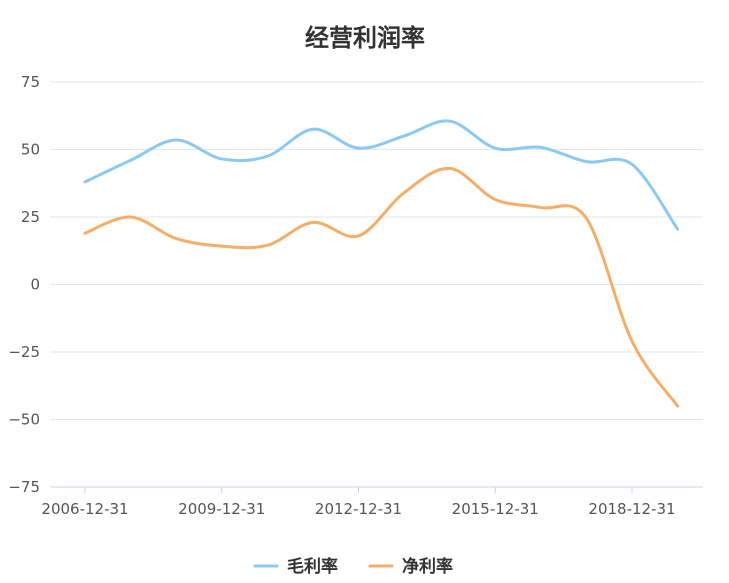  I want to click on chart-title: 经营利润率, so click(365, 38).